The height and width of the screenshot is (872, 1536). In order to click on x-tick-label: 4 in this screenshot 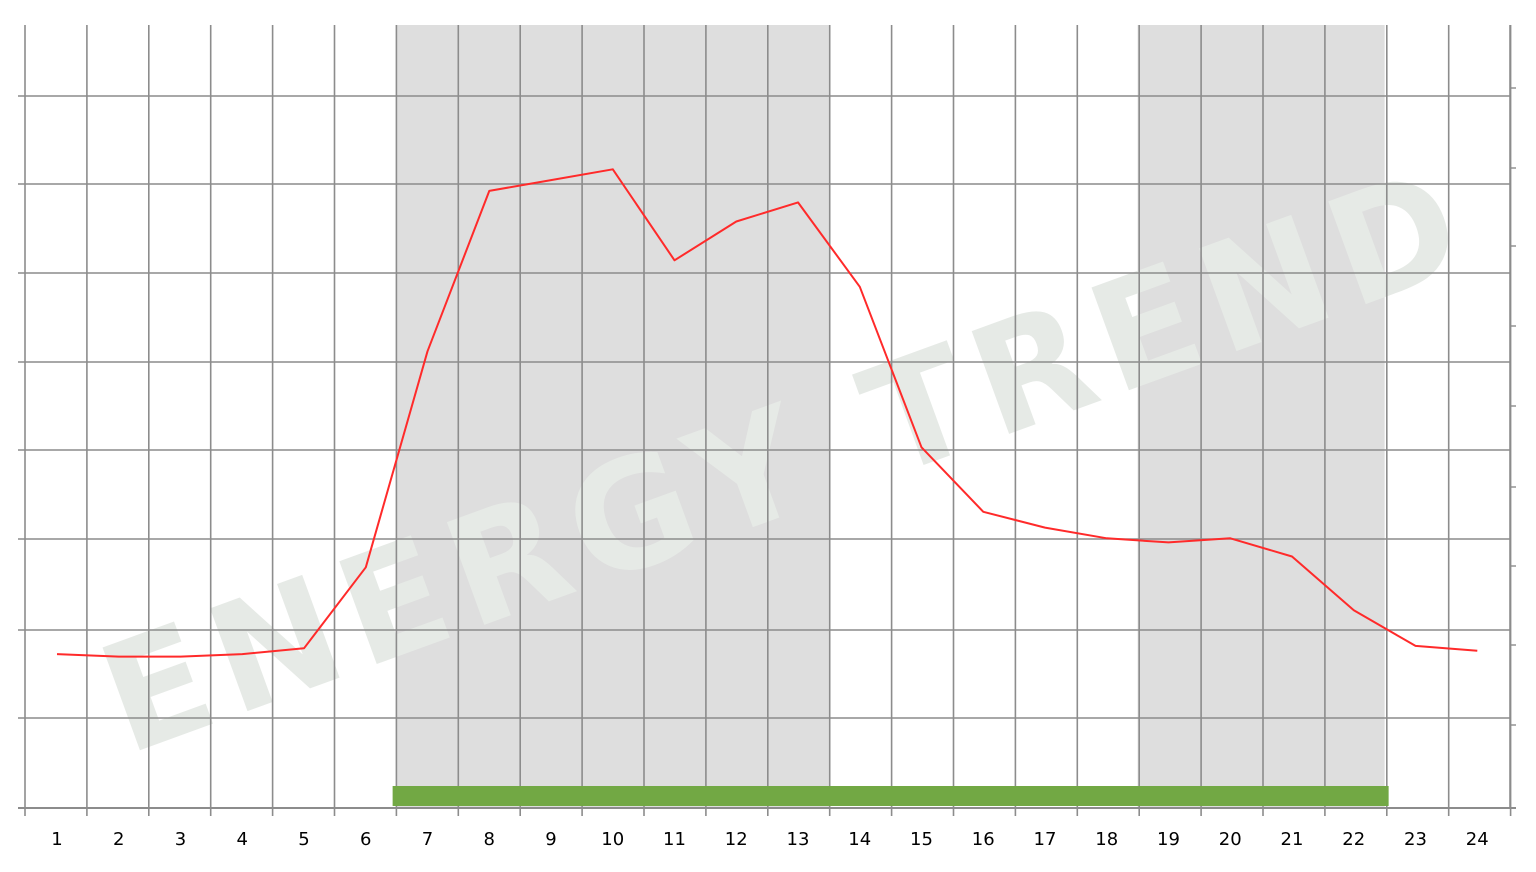, I will do `click(242, 839)`.